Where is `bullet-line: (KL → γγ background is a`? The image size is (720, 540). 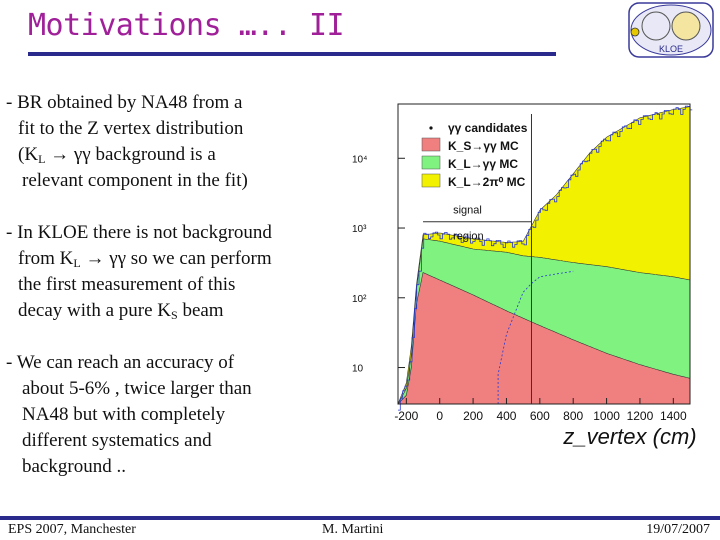 bullet-line: (KL → γγ background is a is located at coordinates (117, 155).